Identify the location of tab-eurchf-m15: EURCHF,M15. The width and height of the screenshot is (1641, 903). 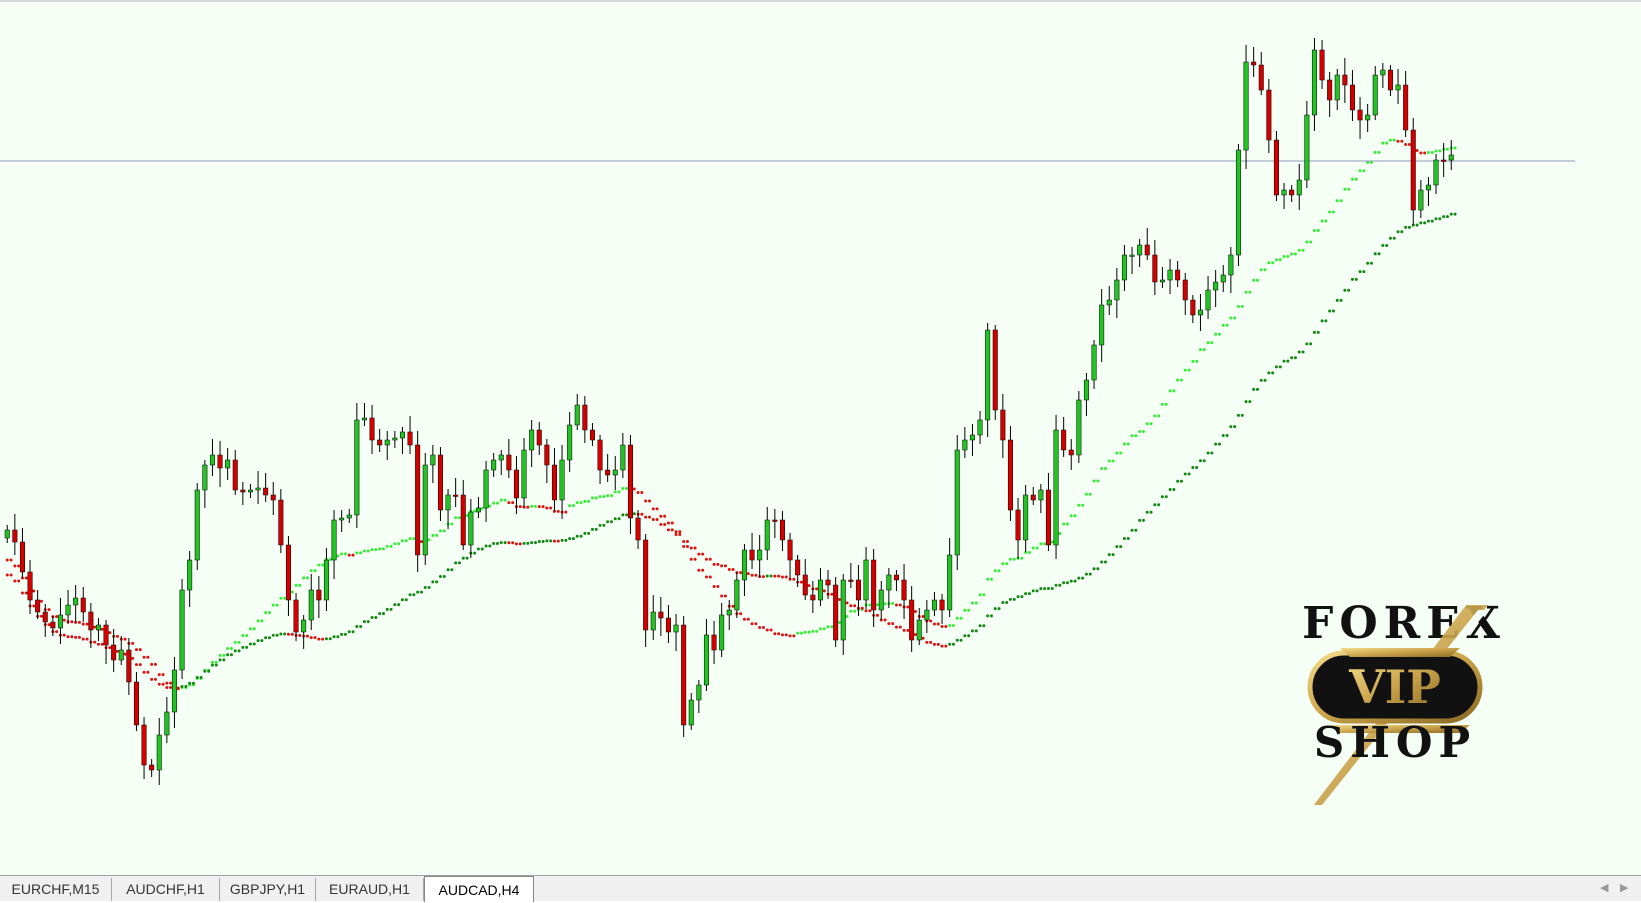
(56, 889).